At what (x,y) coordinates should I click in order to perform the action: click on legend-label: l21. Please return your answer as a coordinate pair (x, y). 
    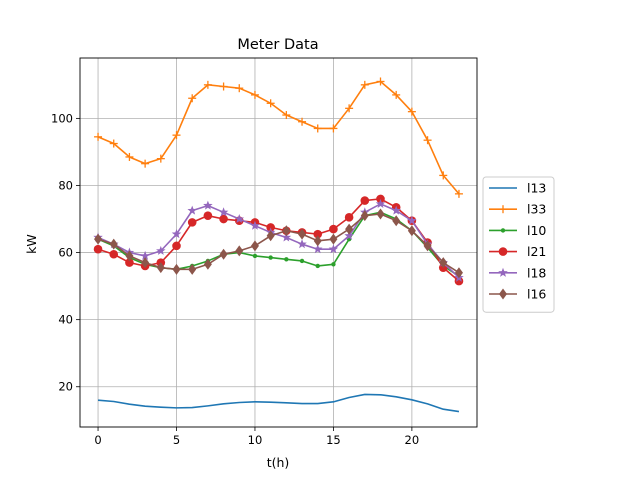
    Looking at the image, I should click on (536, 251).